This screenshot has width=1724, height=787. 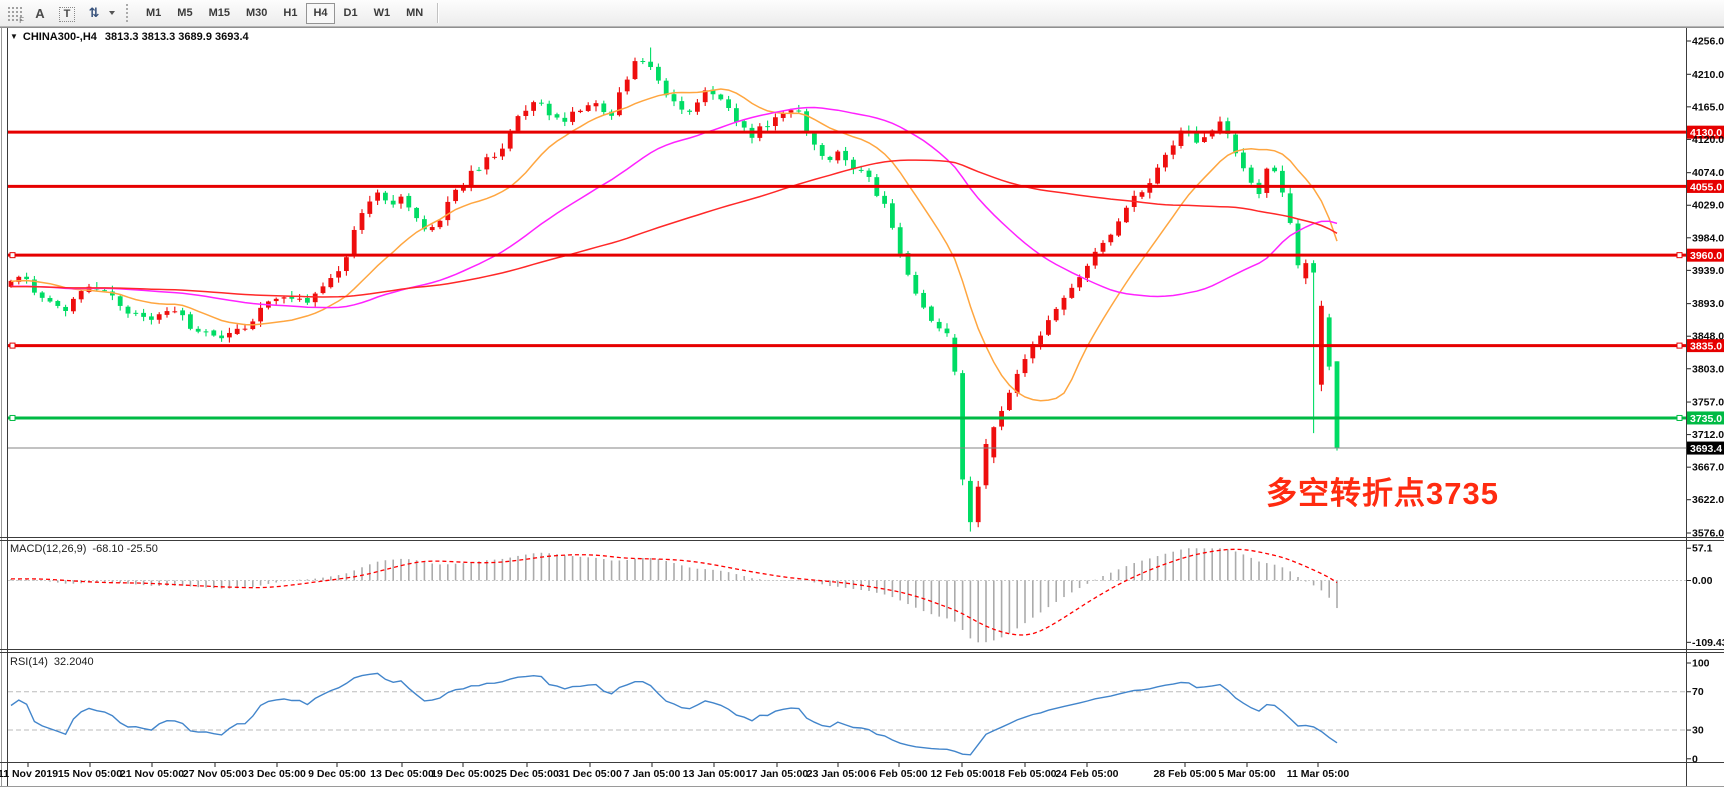 What do you see at coordinates (1708, 206) in the screenshot?
I see `price-tick-label: 4029.0` at bounding box center [1708, 206].